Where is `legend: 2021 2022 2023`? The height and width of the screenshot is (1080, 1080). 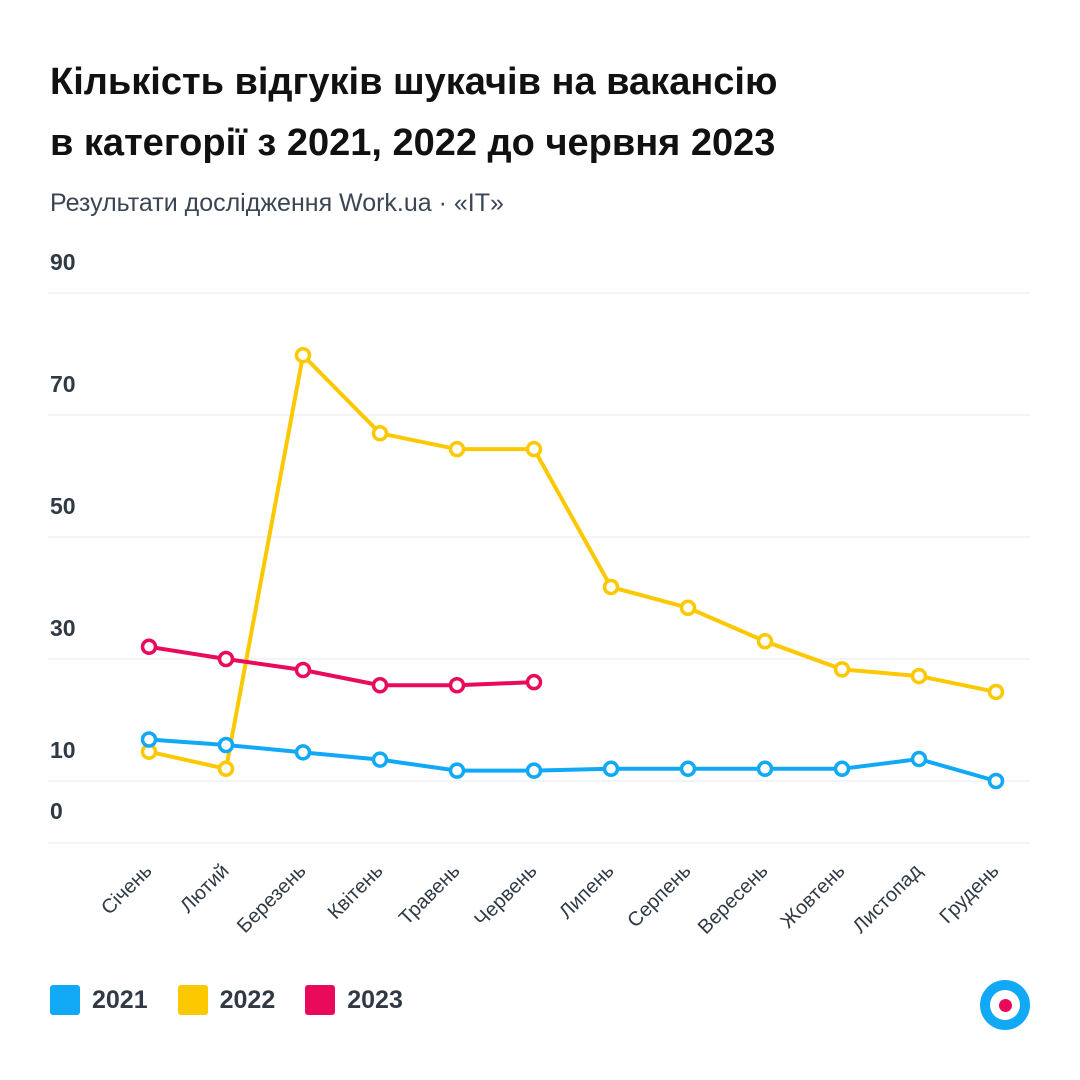
legend: 2021 2022 2023 is located at coordinates (241, 1000).